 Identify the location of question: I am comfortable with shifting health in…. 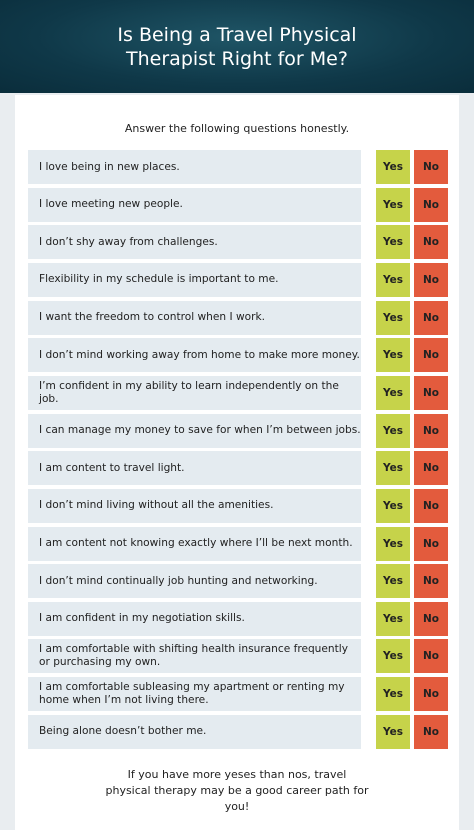
(194, 656).